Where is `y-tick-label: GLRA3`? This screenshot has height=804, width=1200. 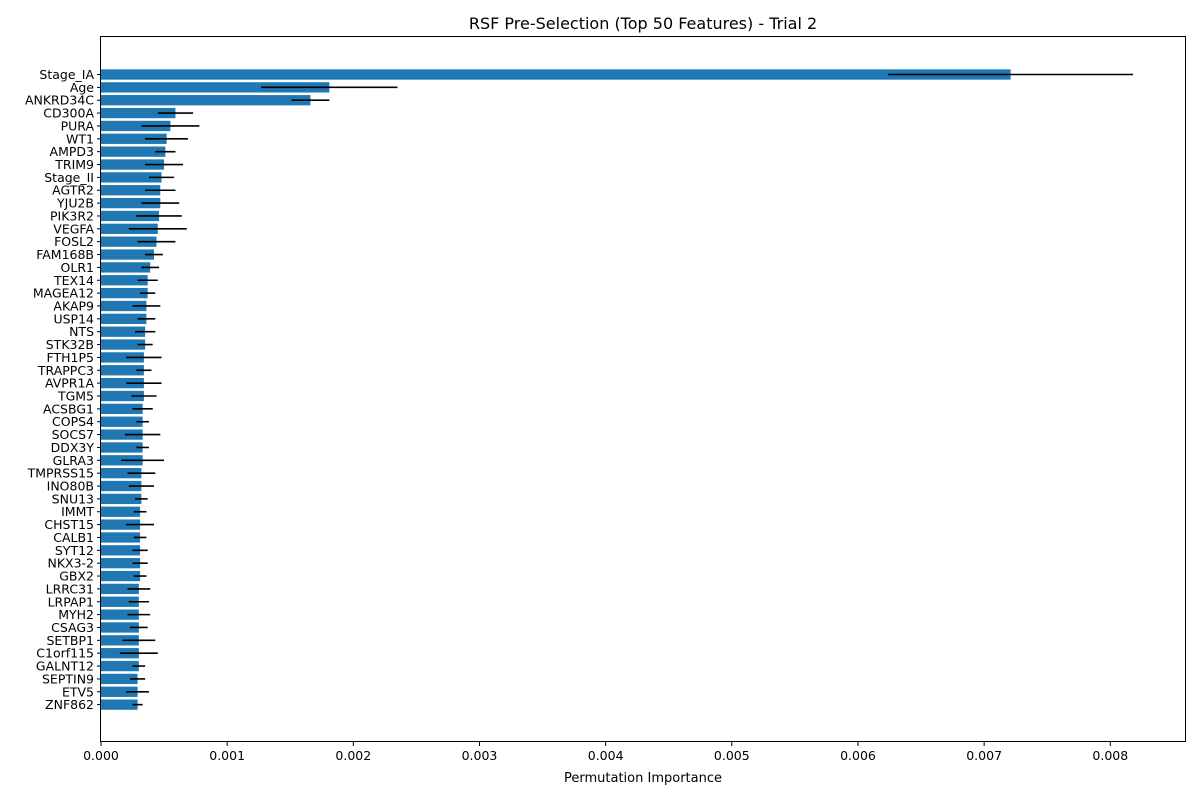 y-tick-label: GLRA3 is located at coordinates (73, 460).